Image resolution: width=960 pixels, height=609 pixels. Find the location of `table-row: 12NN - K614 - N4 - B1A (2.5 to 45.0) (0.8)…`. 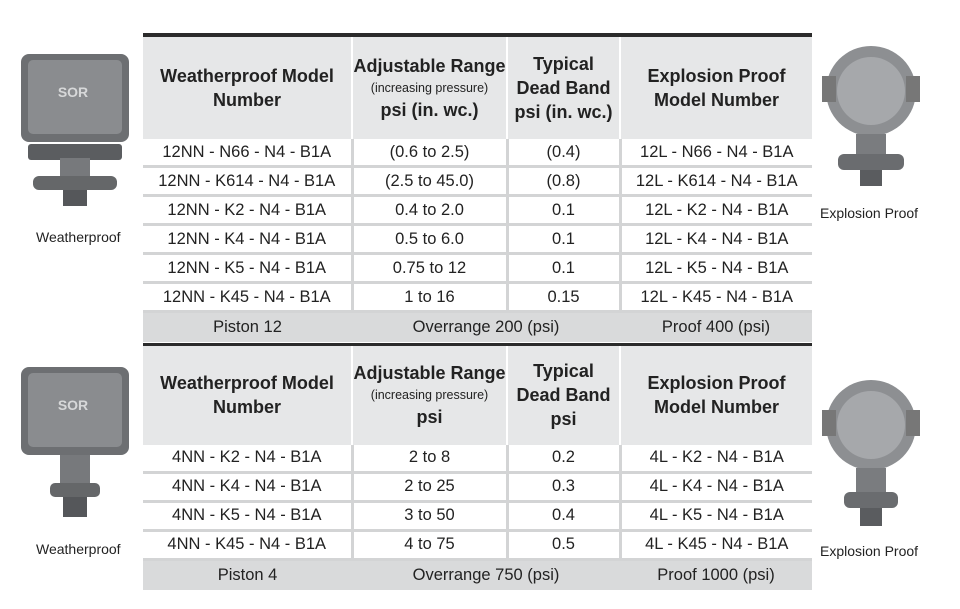

table-row: 12NN - K614 - N4 - B1A (2.5 to 45.0) (0.8)… is located at coordinates (477, 181).